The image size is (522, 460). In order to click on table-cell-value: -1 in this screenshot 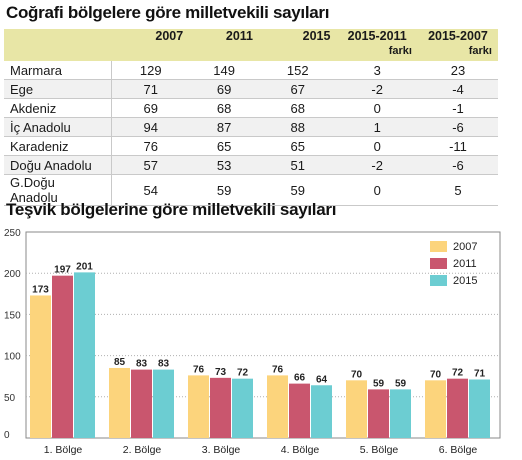, I will do `click(457, 108)`.